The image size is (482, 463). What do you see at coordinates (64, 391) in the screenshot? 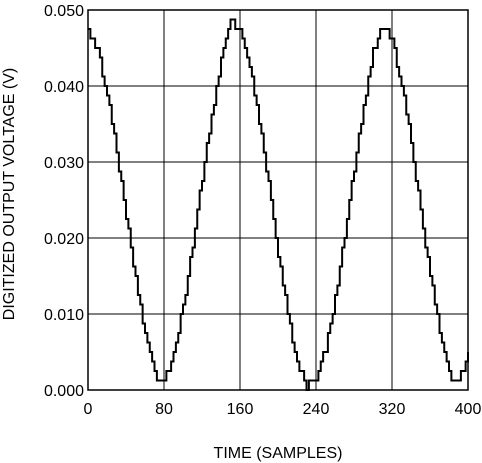
I see `y-tick-label: 0.000` at bounding box center [64, 391].